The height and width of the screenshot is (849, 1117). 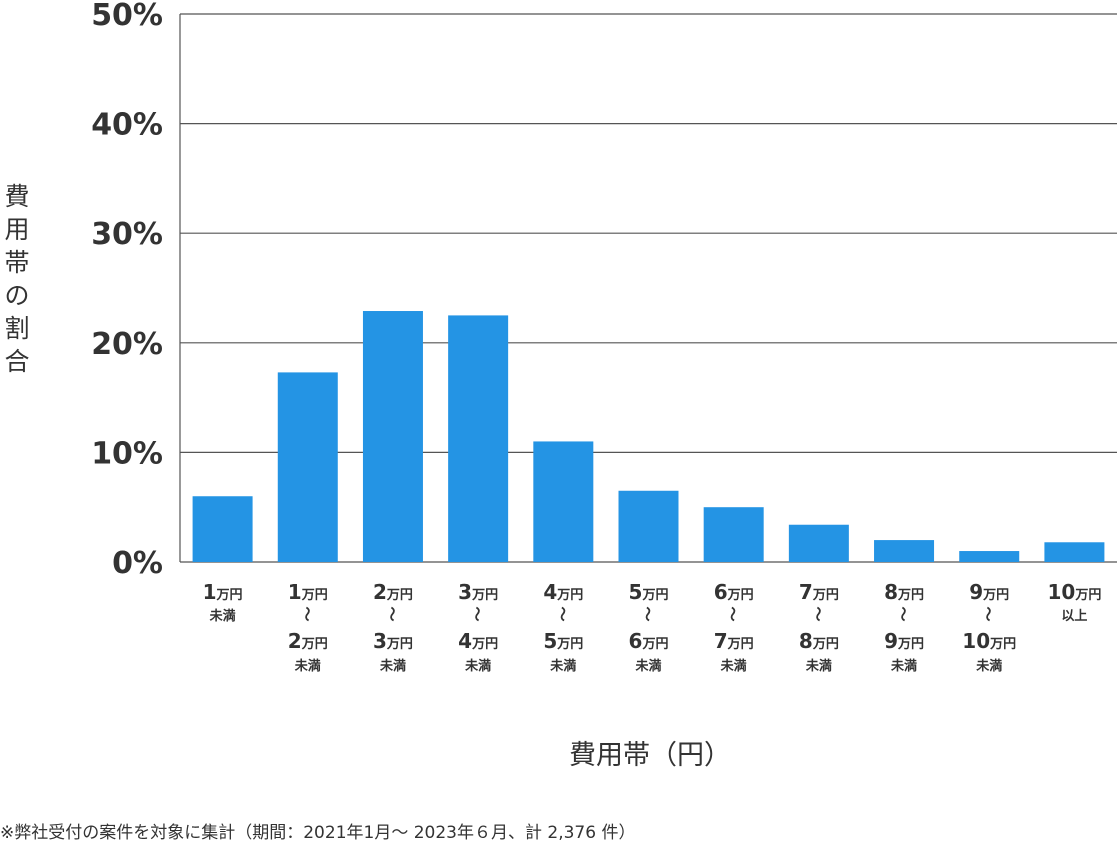 What do you see at coordinates (127, 453) in the screenshot?
I see `y-tick-label: 10%` at bounding box center [127, 453].